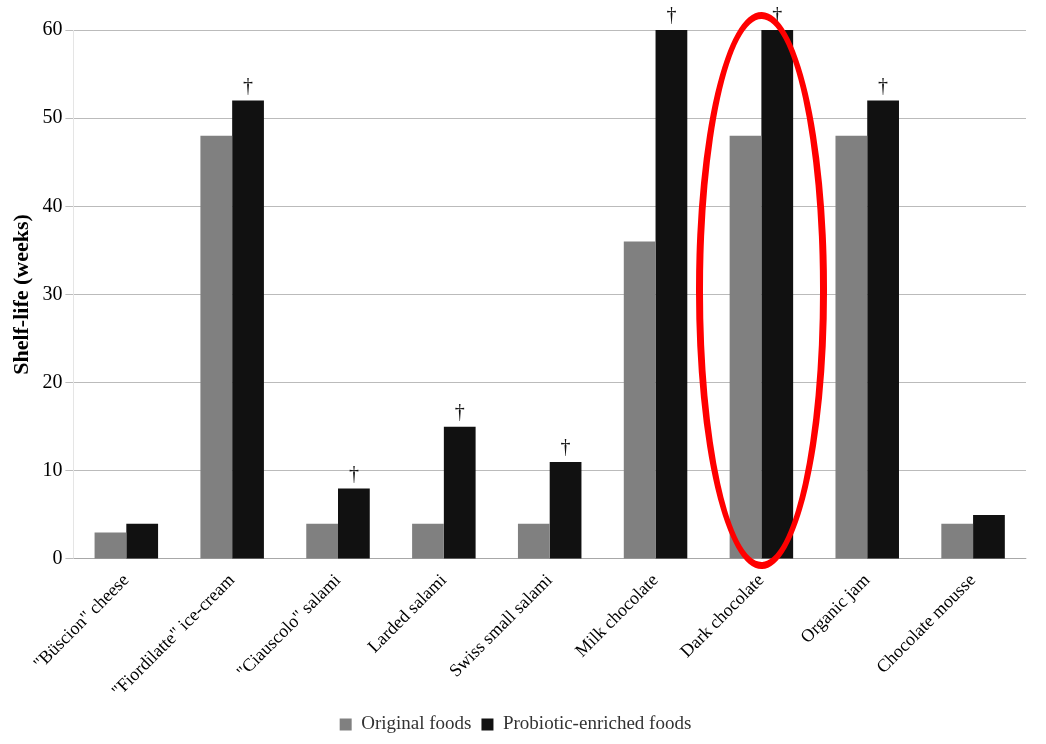 This screenshot has width=1046, height=744. I want to click on legend-label: Original foods, so click(416, 723).